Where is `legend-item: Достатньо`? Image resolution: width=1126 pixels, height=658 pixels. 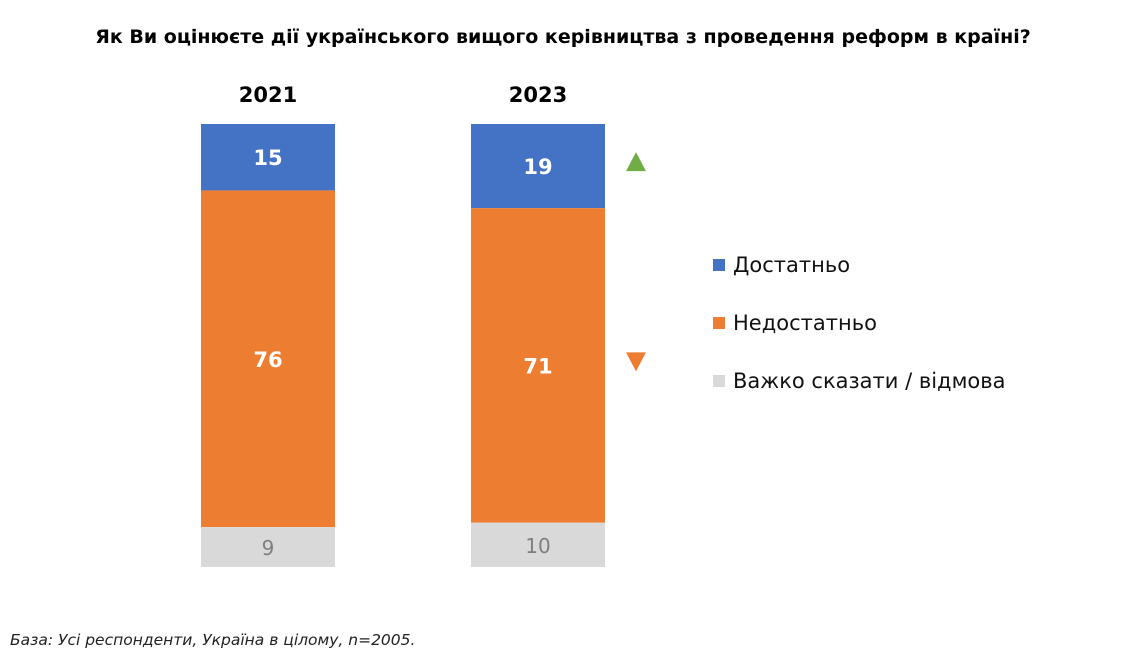 legend-item: Достатньо is located at coordinates (859, 264).